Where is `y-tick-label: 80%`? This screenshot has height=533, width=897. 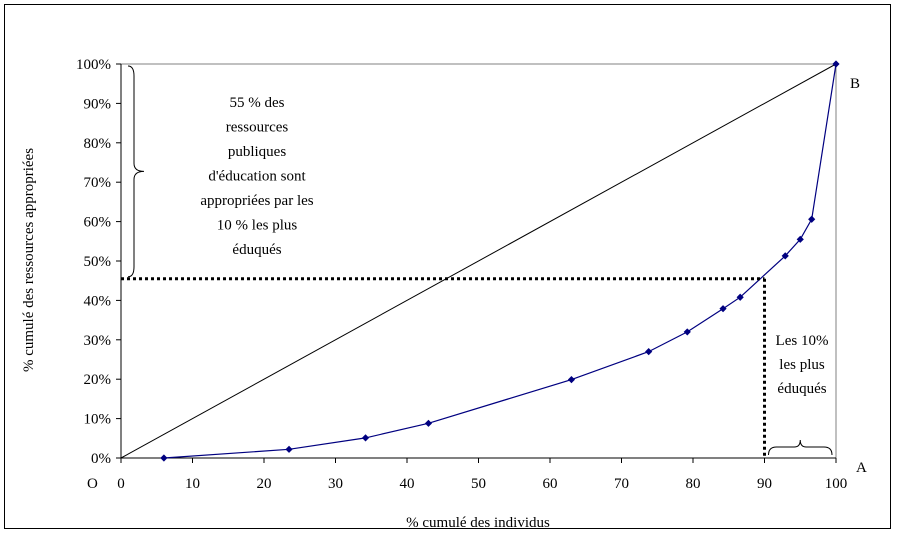 y-tick-label: 80% is located at coordinates (98, 144).